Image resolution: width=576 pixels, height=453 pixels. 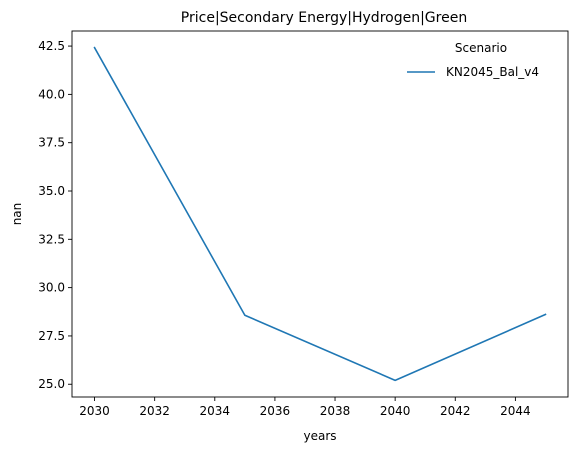 I want to click on y-tick-label: 35.0, so click(x=51, y=191).